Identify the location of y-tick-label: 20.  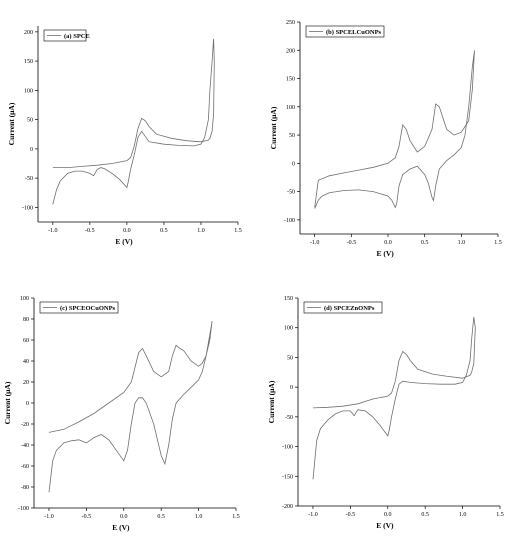
(26, 383).